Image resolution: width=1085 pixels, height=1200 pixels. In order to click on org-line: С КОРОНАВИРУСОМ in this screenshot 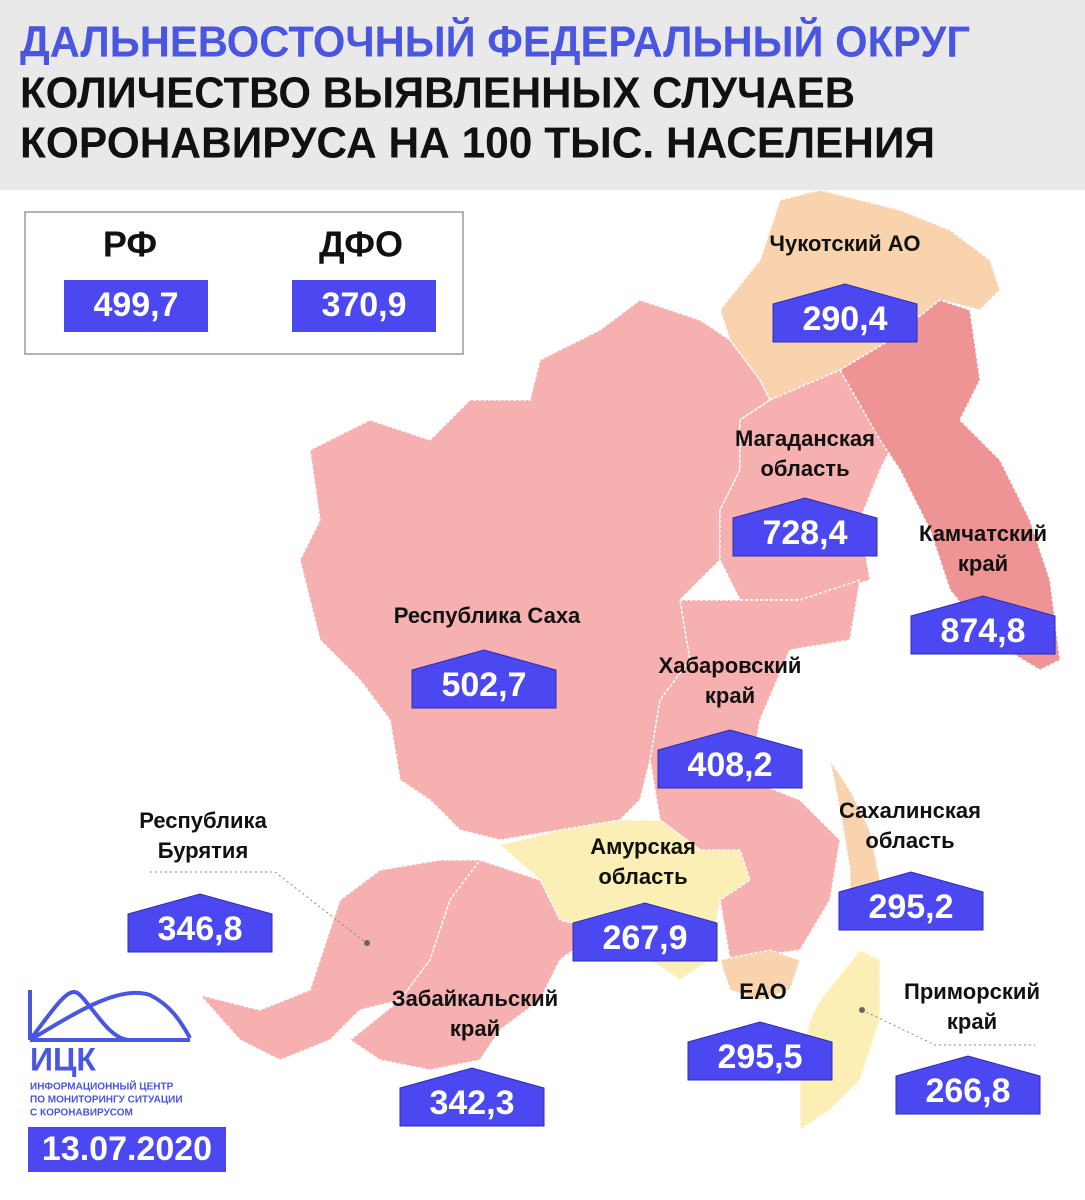, I will do `click(81, 1113)`.